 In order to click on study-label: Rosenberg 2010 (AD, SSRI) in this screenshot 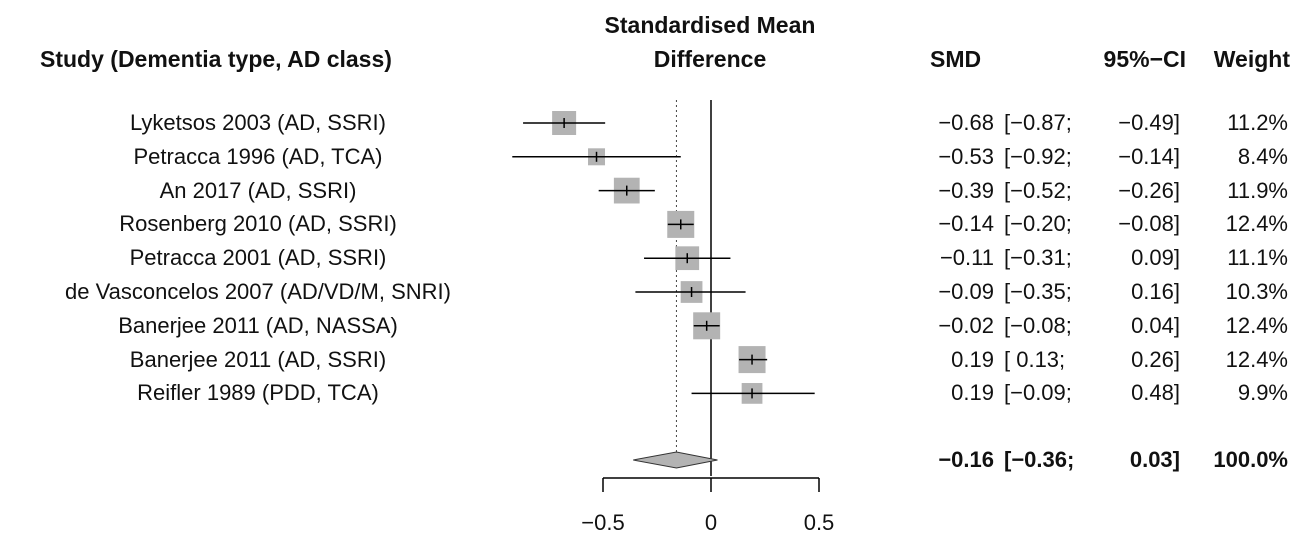, I will do `click(258, 224)`.